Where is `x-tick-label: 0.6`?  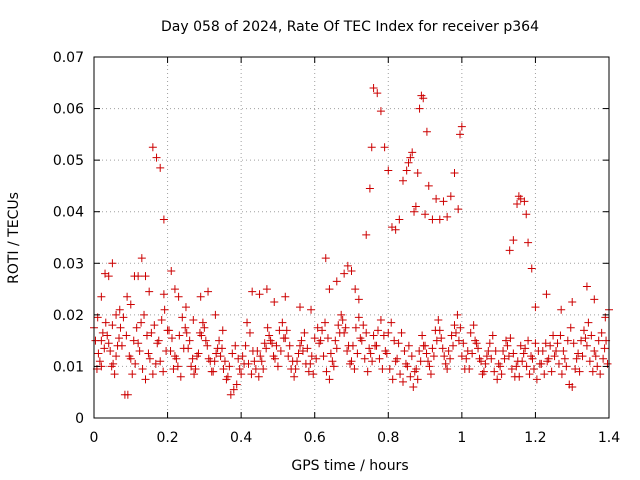
x-tick-label: 0.6 is located at coordinates (315, 438).